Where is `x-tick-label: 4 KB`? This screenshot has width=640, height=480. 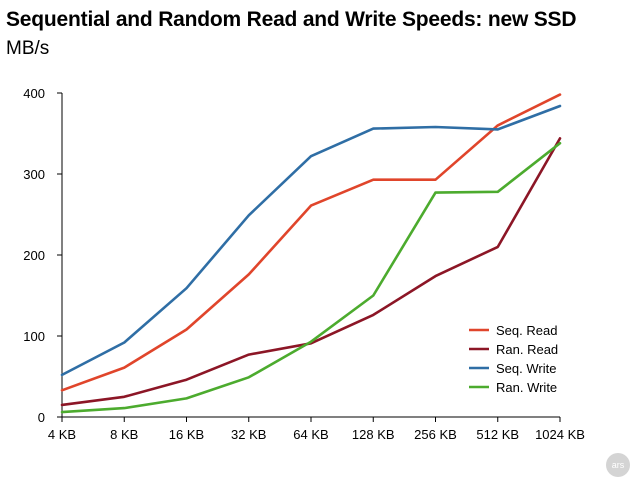 x-tick-label: 4 KB is located at coordinates (62, 434).